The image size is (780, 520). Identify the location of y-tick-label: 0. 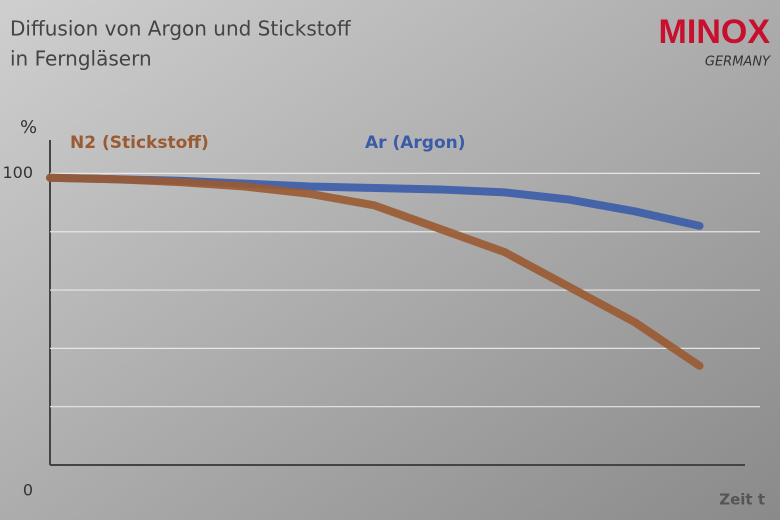
(28, 490).